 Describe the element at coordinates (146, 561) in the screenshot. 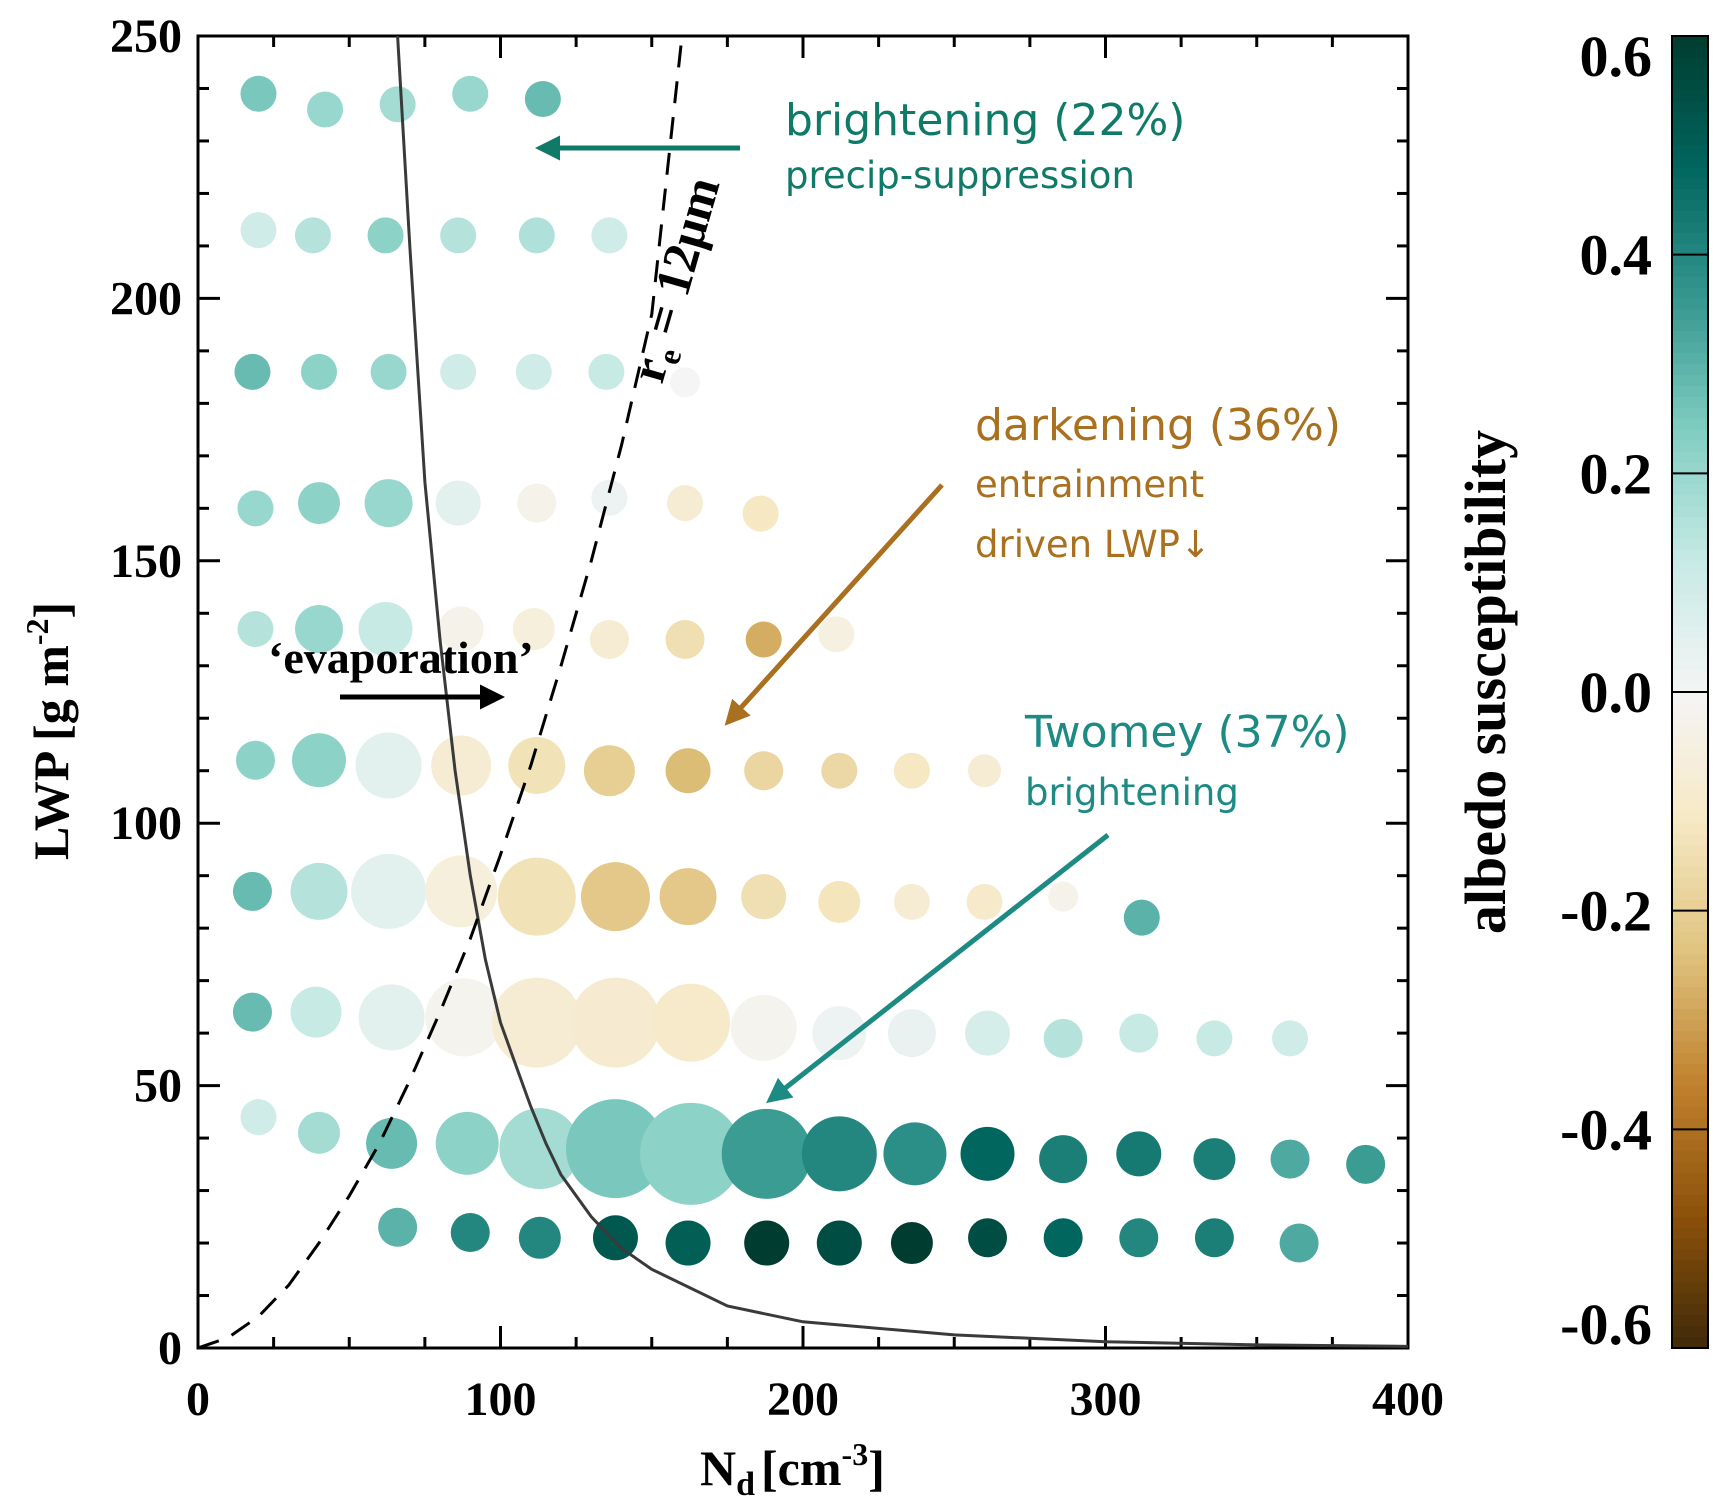

I see `y-tick-label: 150` at that location.